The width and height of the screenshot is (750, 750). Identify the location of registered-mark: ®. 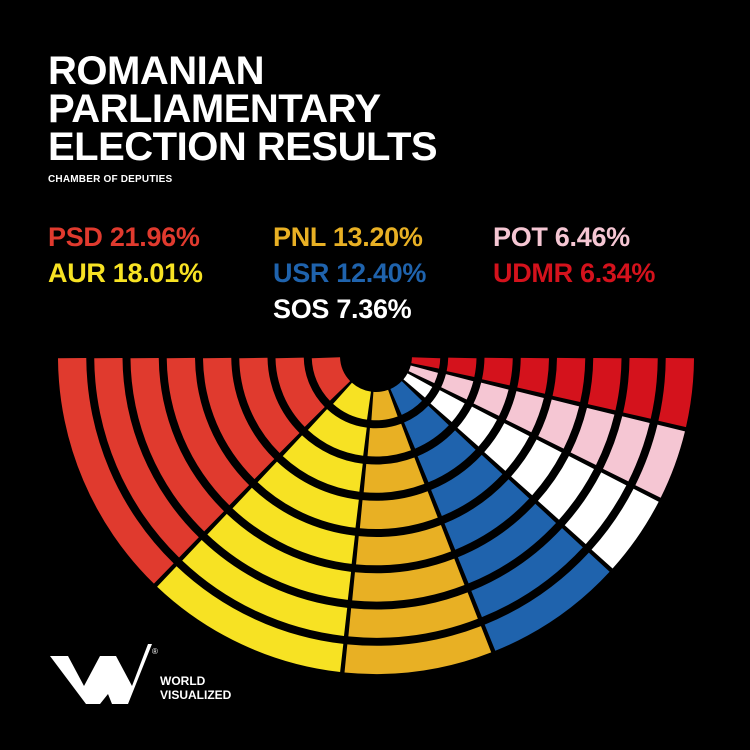
(155, 651).